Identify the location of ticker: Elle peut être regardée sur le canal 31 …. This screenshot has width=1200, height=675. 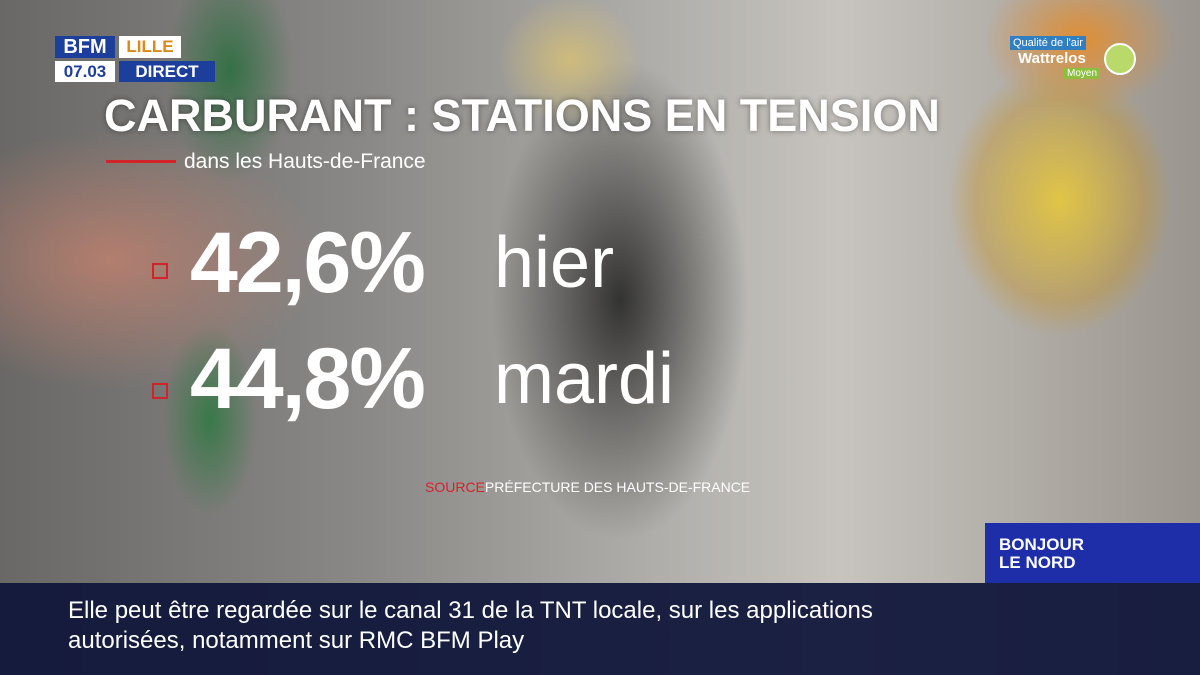
(600, 629).